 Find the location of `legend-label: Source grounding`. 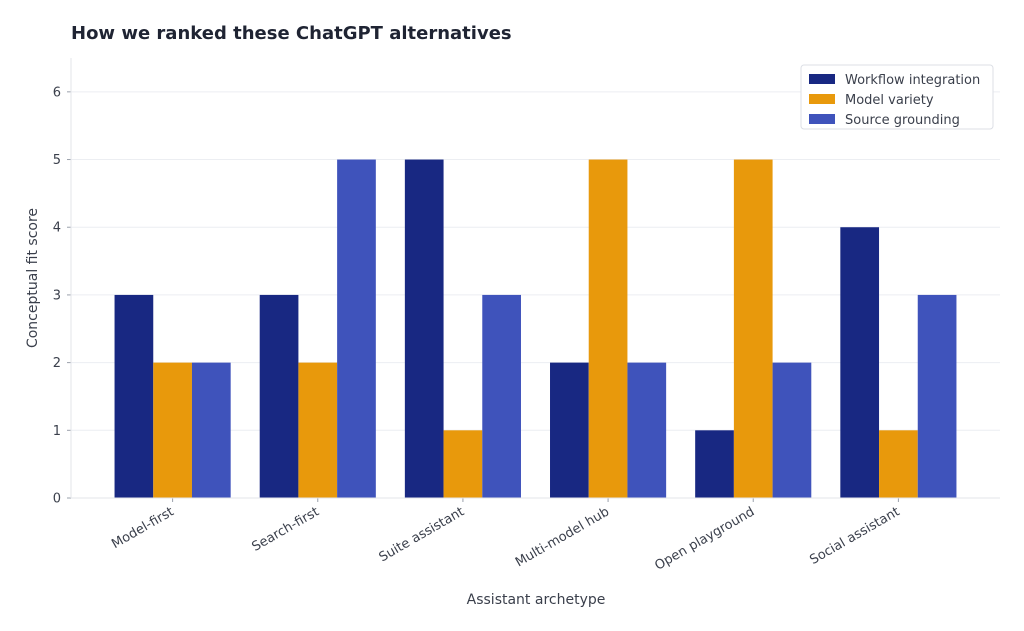

legend-label: Source grounding is located at coordinates (902, 120).